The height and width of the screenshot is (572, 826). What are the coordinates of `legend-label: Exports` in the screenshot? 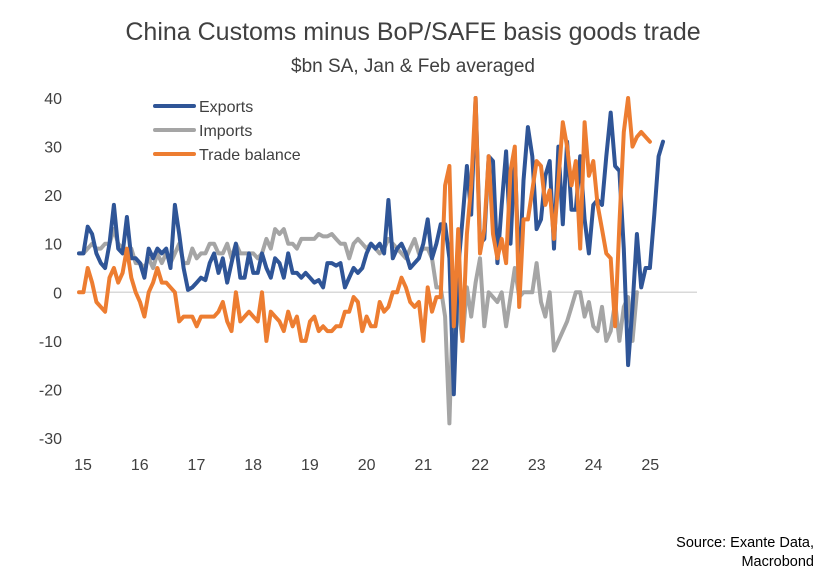 It's located at (226, 107).